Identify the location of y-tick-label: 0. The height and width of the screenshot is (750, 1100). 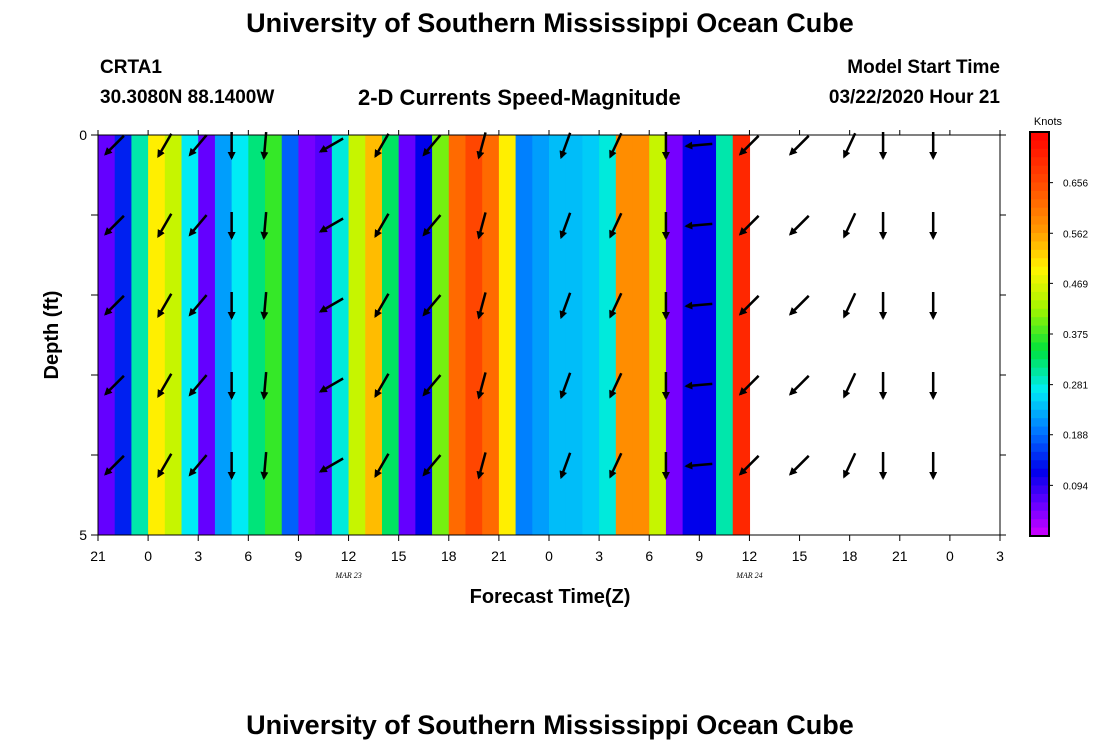
(83, 135).